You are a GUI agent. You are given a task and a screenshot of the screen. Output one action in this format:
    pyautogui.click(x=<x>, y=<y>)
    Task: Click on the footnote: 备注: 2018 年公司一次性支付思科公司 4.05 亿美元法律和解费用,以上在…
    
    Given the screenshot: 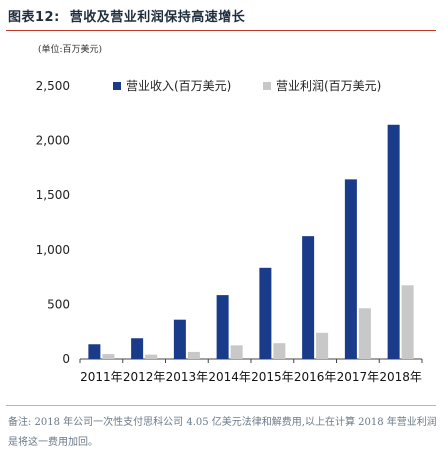 What is the action you would take?
    pyautogui.click(x=222, y=432)
    